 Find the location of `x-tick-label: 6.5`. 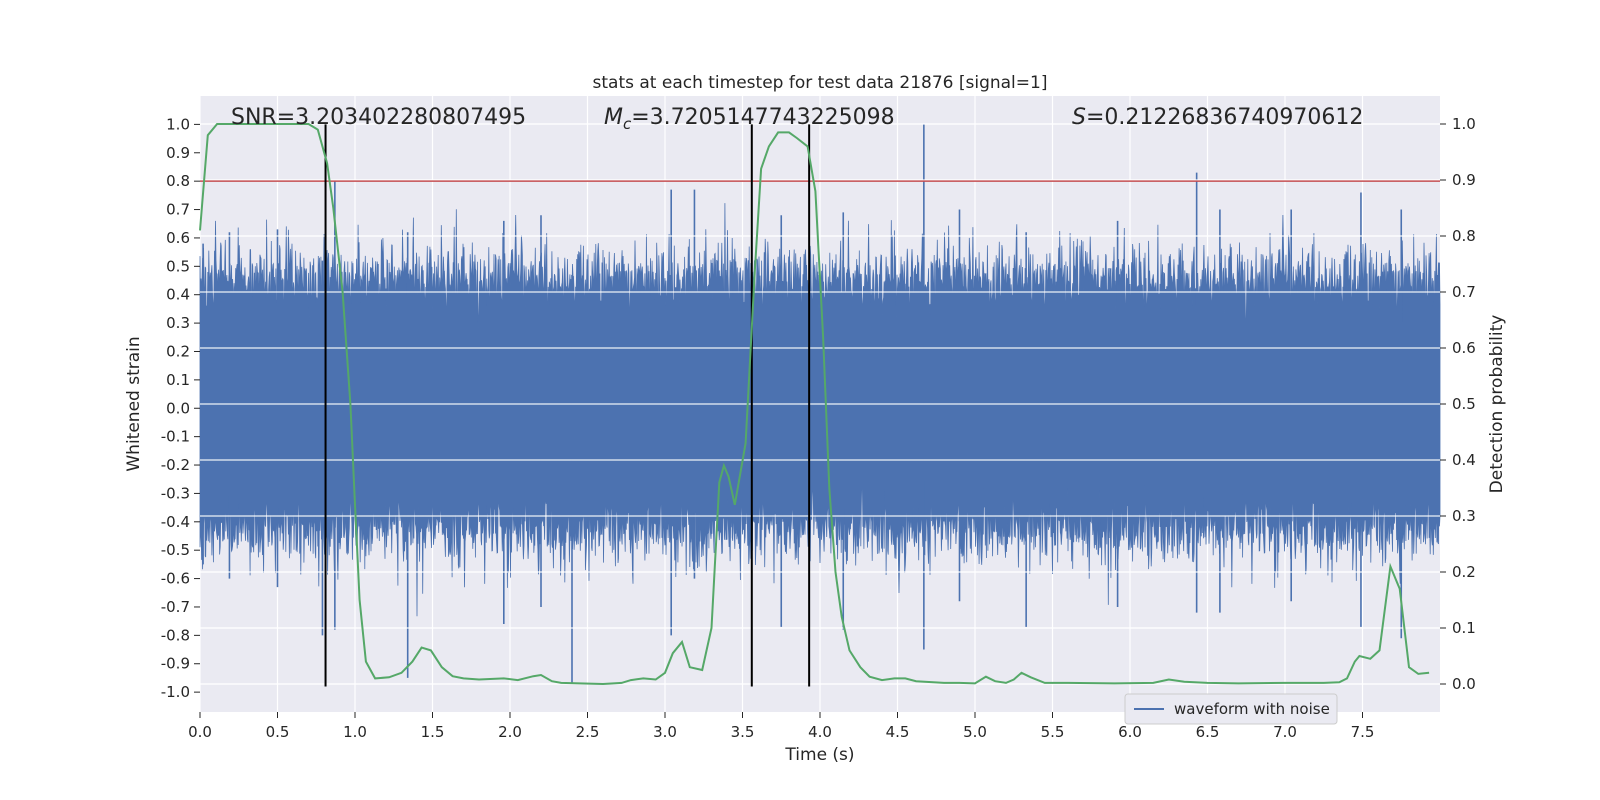

x-tick-label: 6.5 is located at coordinates (1208, 732).